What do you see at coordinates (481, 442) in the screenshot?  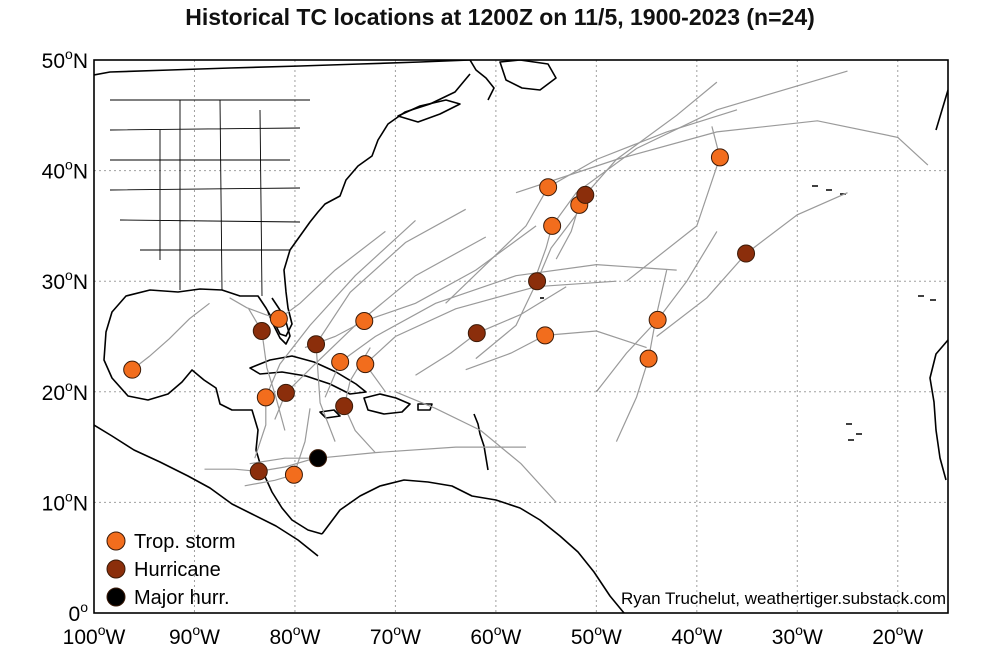 I see `lesser-antilles` at bounding box center [481, 442].